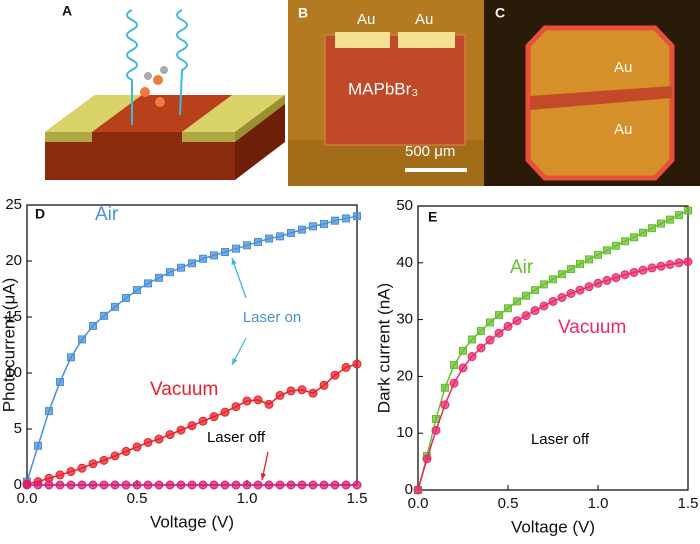  I want to click on series-label: Vacuum, so click(184, 389).